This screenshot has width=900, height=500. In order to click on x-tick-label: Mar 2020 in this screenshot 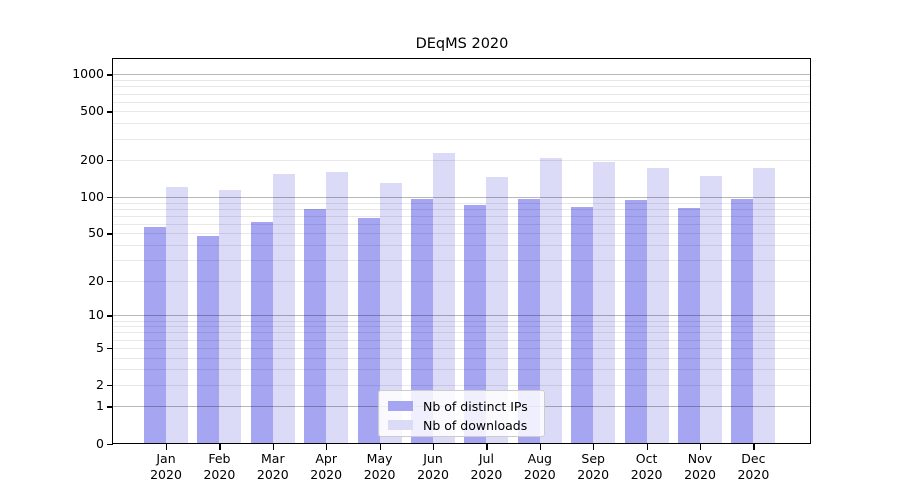, I will do `click(272, 466)`.